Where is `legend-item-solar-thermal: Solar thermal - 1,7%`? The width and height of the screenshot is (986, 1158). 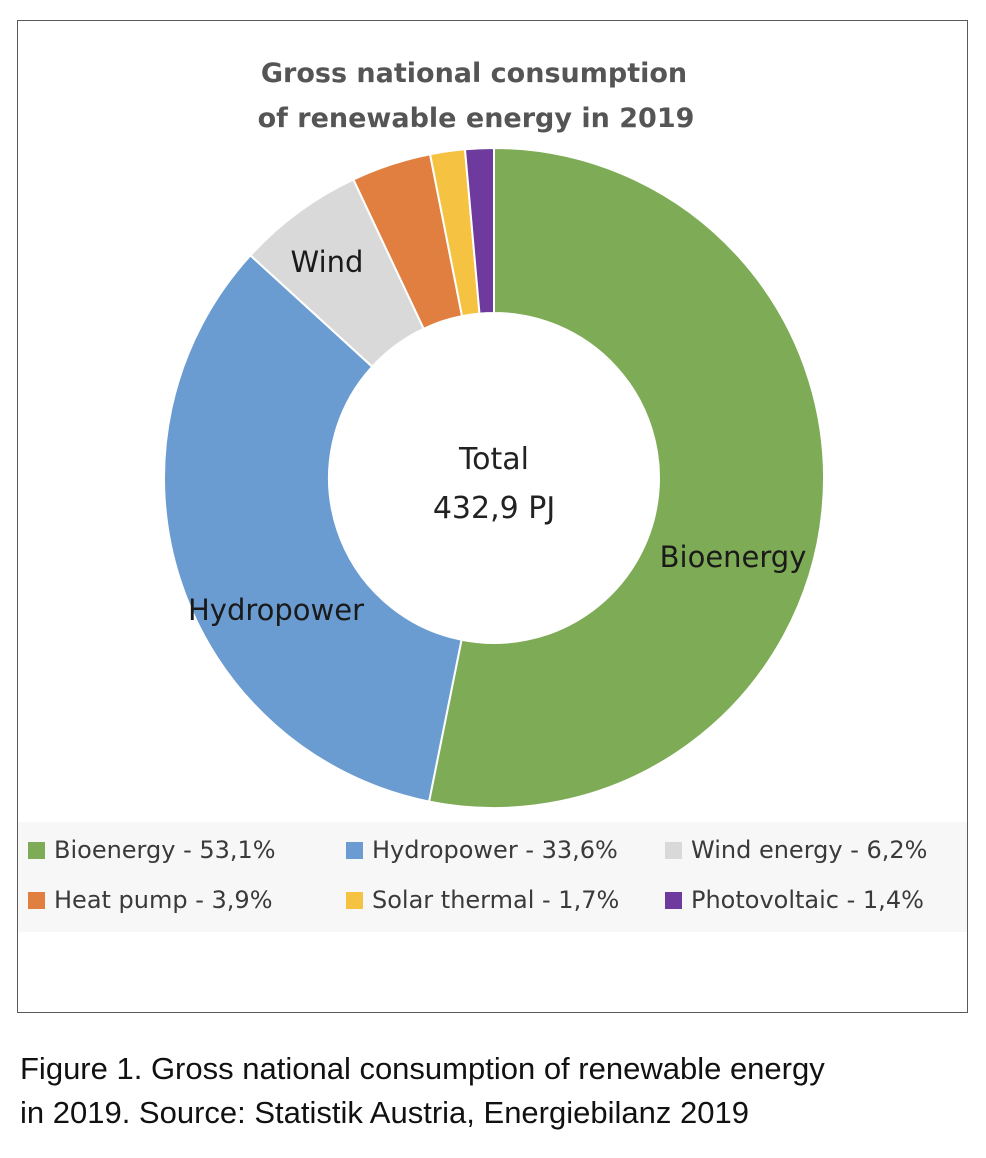 legend-item-solar-thermal: Solar thermal - 1,7% is located at coordinates (482, 900).